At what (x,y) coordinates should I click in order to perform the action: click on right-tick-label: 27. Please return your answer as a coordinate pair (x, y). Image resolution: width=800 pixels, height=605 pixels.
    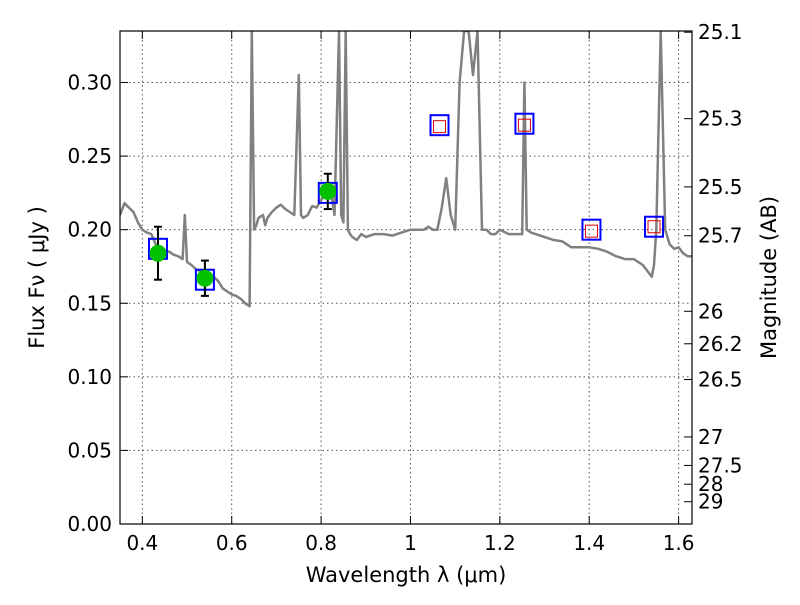
    Looking at the image, I should click on (710, 437).